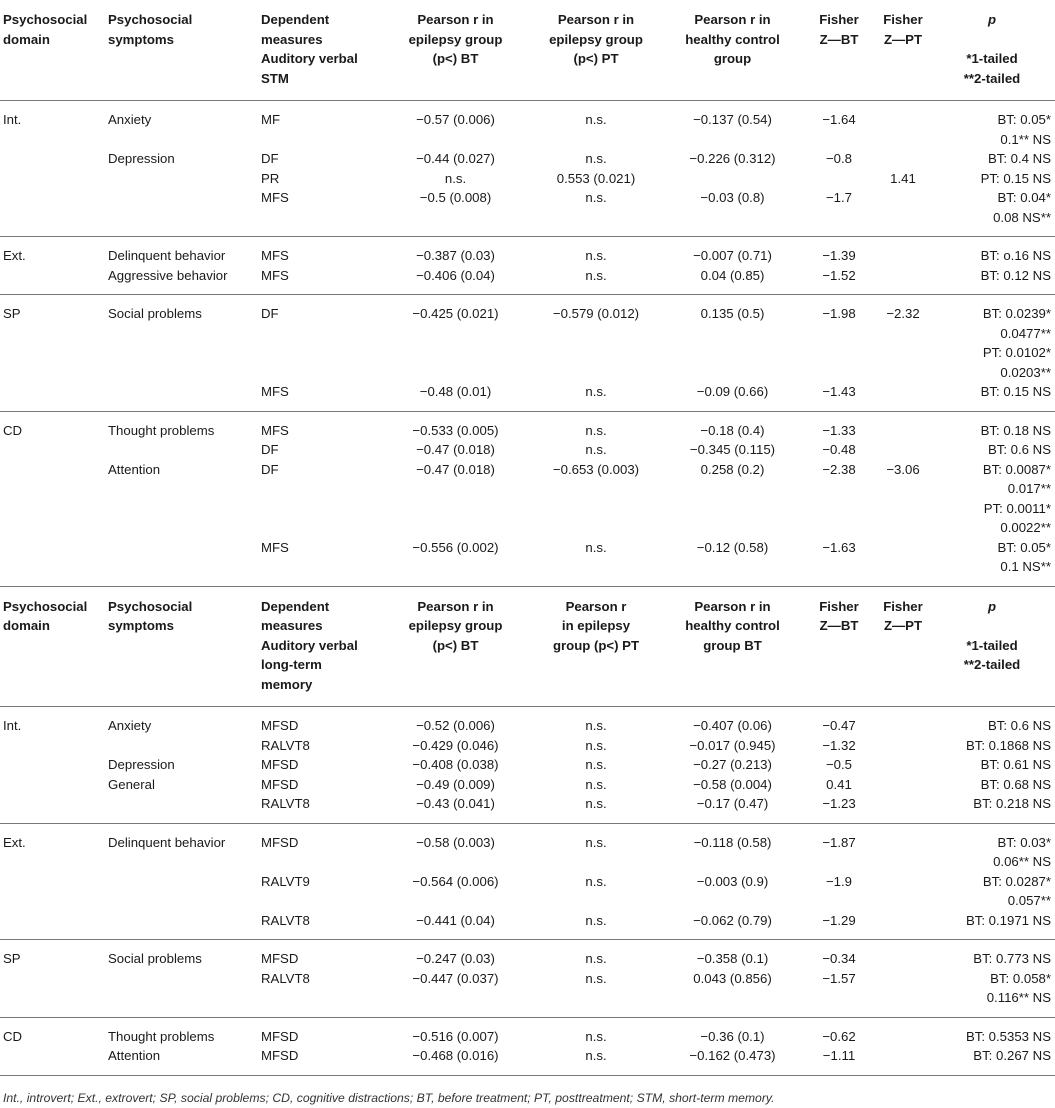  I want to click on header-line: long-term, so click(320, 665).